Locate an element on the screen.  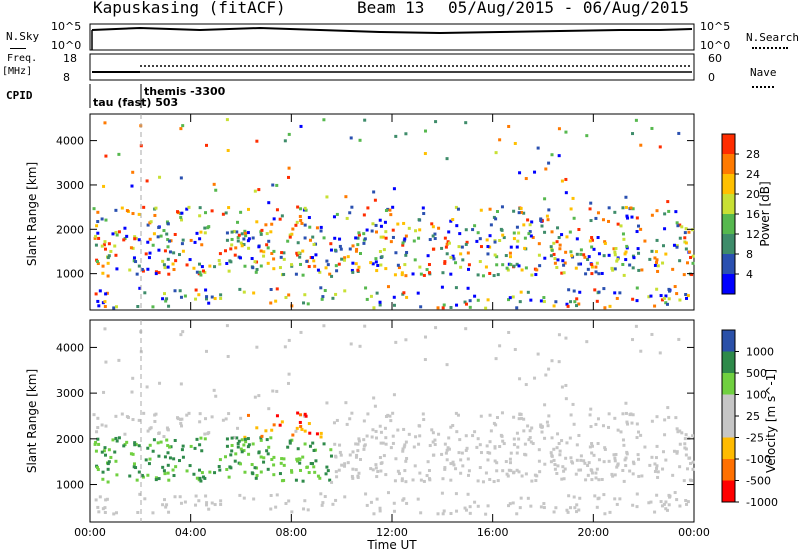
colorbar-swatch is located at coordinates (728, 362).